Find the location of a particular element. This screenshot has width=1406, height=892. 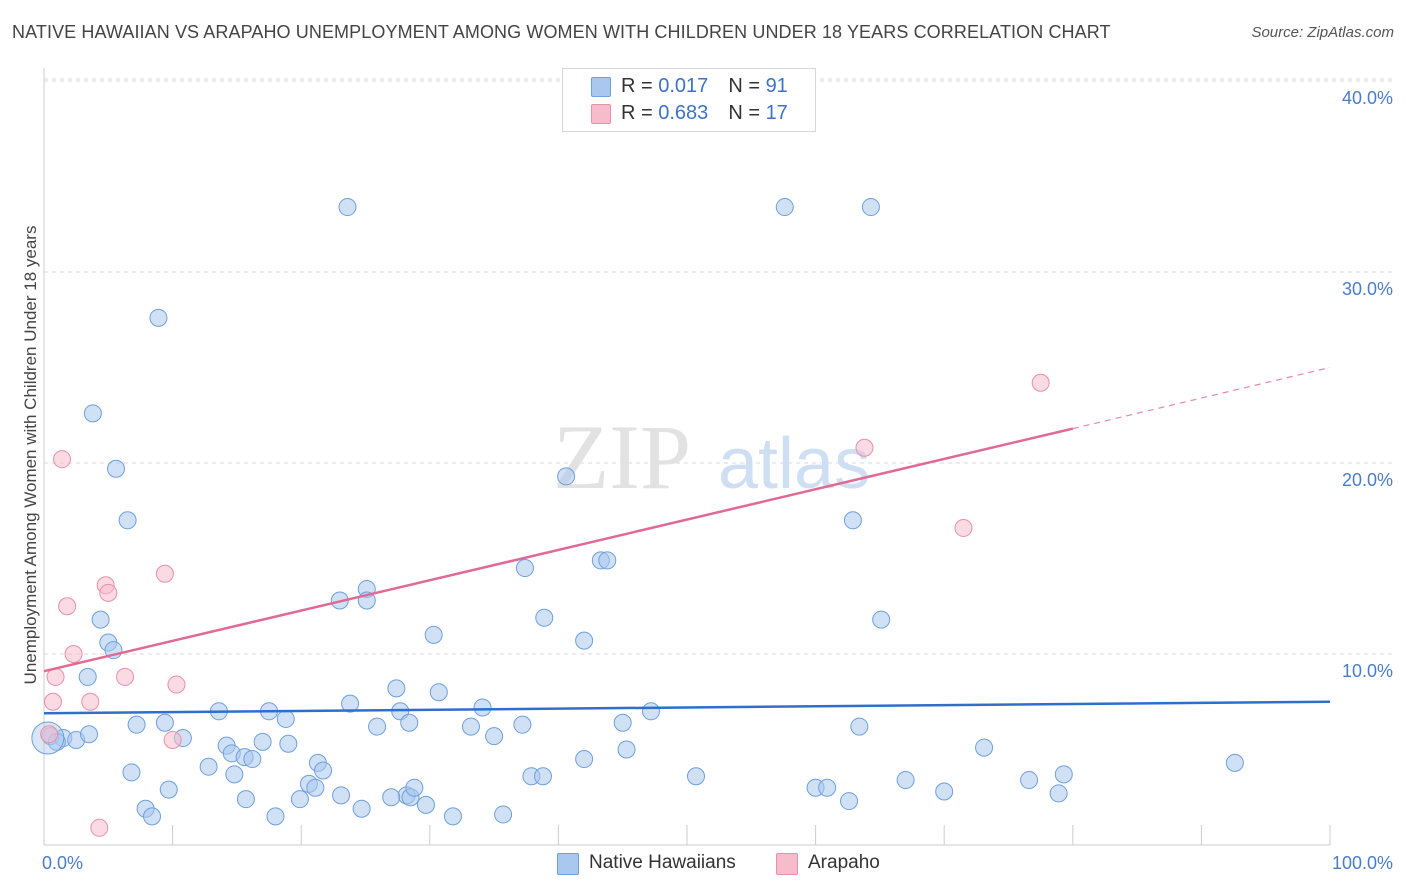

legend-n-value: 91 is located at coordinates (776, 86).